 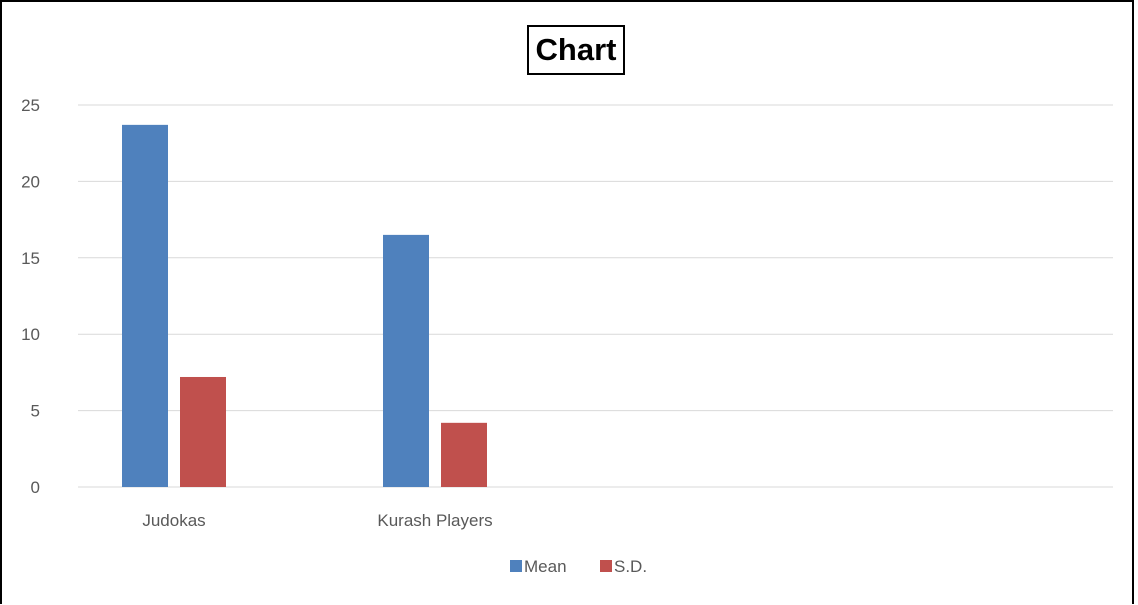 I want to click on bar-mean-judokas, so click(x=145, y=305).